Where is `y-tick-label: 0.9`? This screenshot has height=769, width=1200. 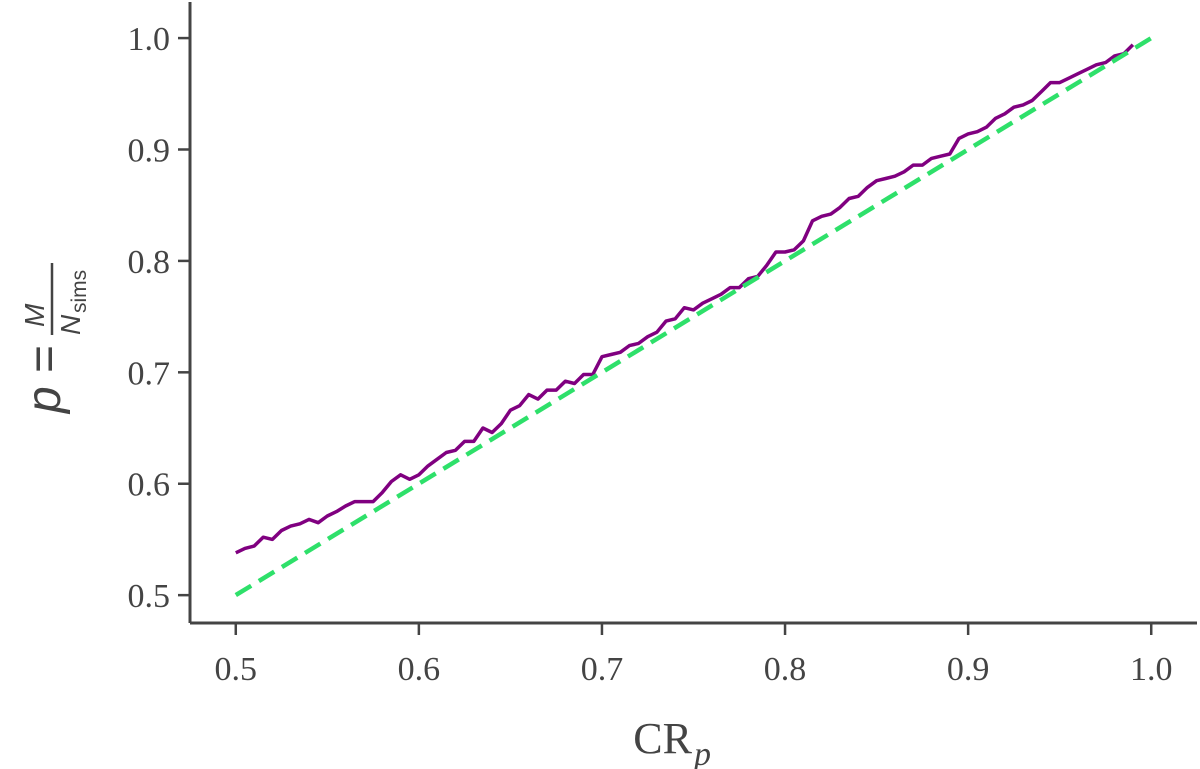
y-tick-label: 0.9 is located at coordinates (149, 150).